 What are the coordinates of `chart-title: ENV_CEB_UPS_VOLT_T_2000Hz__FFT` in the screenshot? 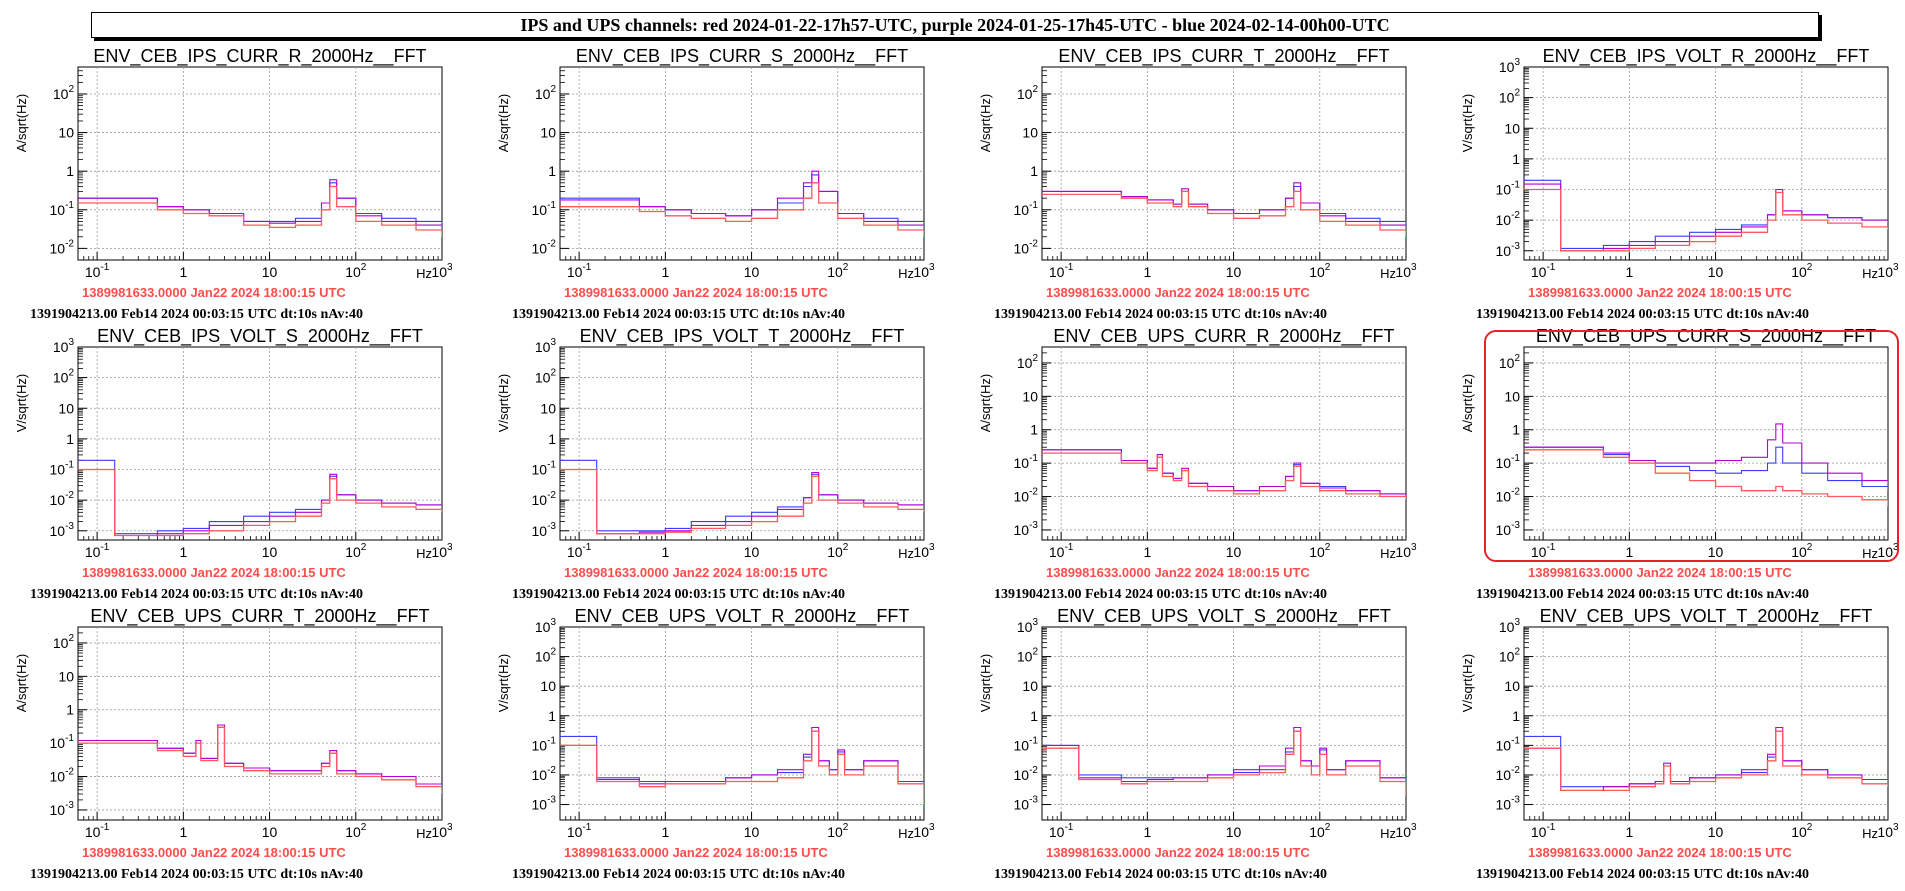 It's located at (1706, 616).